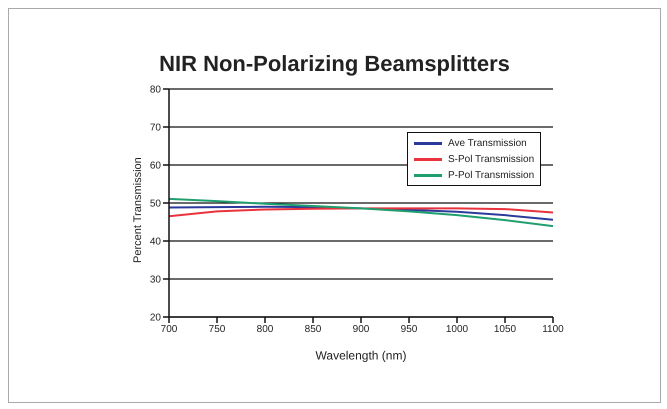 Image resolution: width=667 pixels, height=409 pixels. I want to click on x-tick-label: 1000, so click(457, 330).